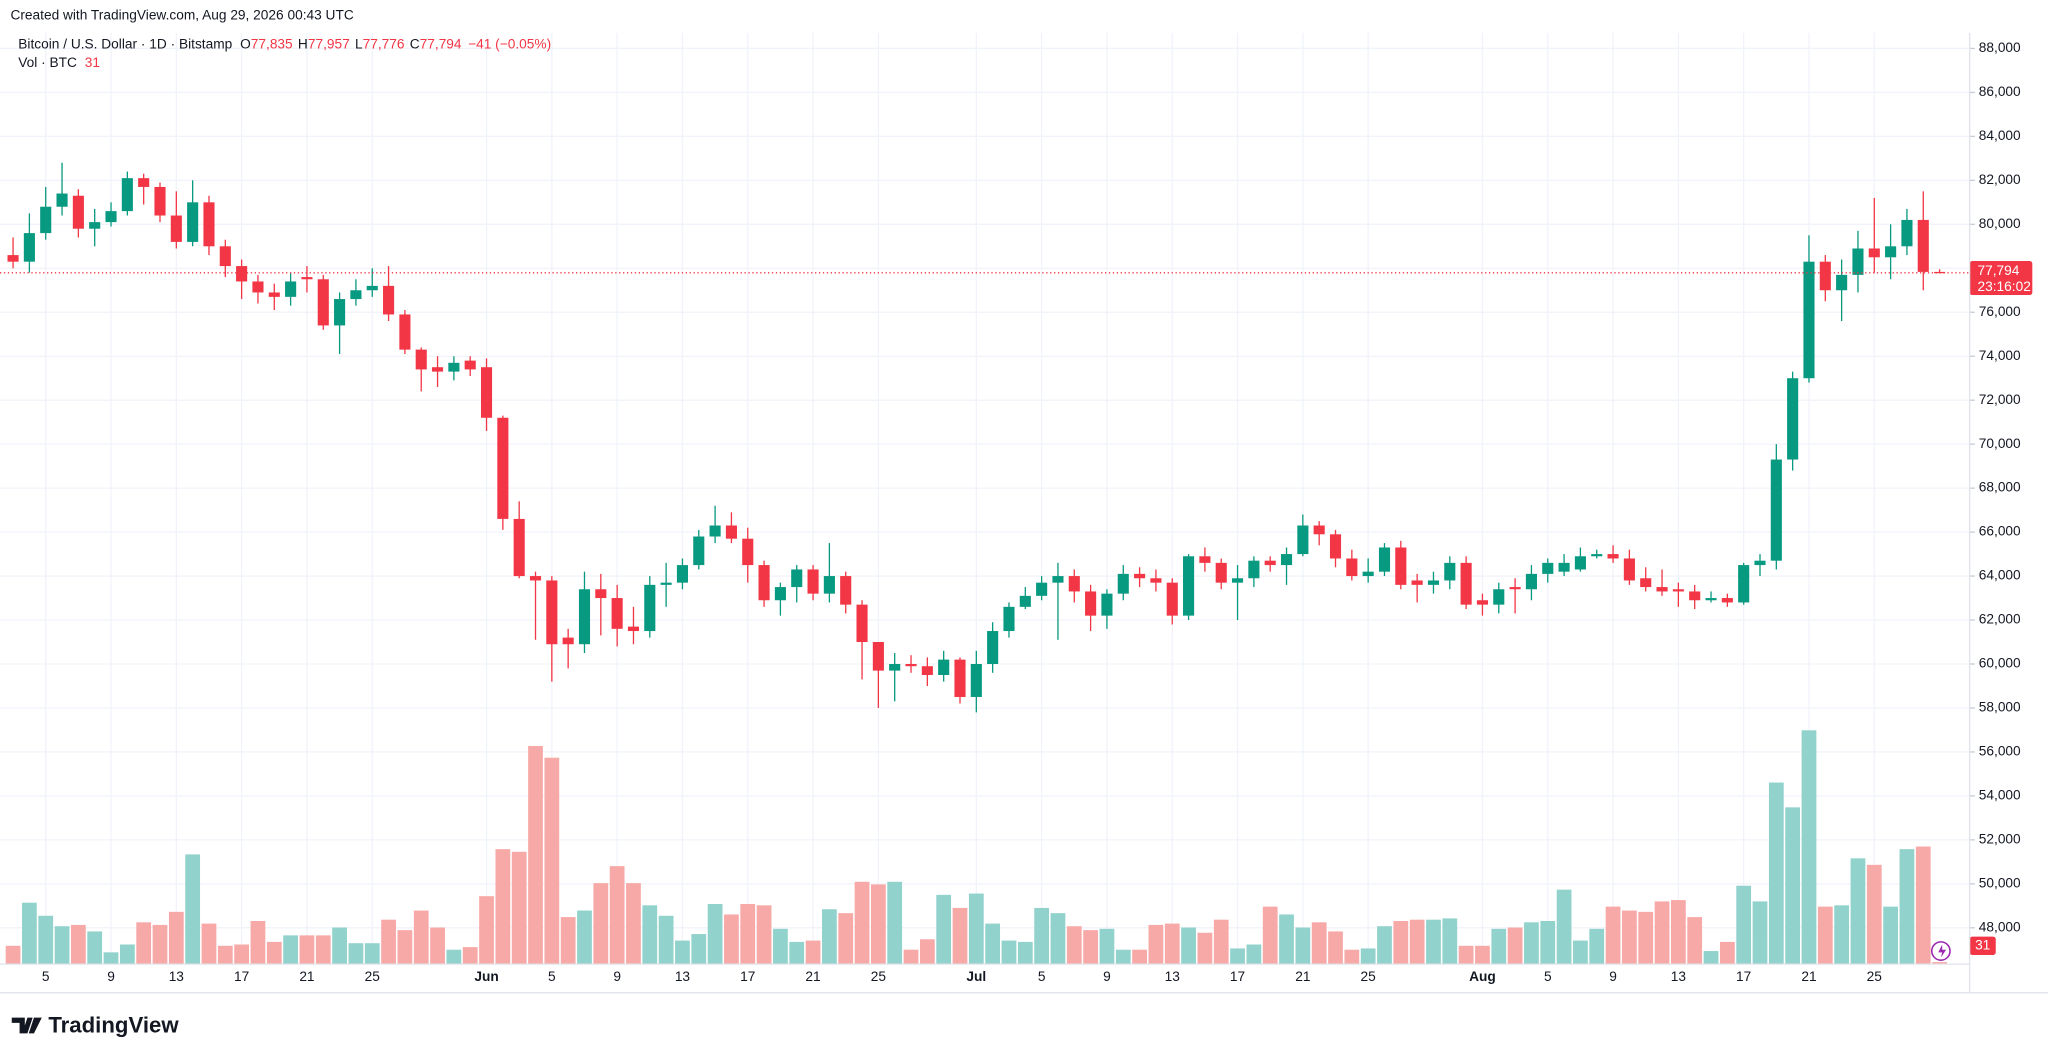  I want to click on change: −41 (−0.05%), so click(509, 43).